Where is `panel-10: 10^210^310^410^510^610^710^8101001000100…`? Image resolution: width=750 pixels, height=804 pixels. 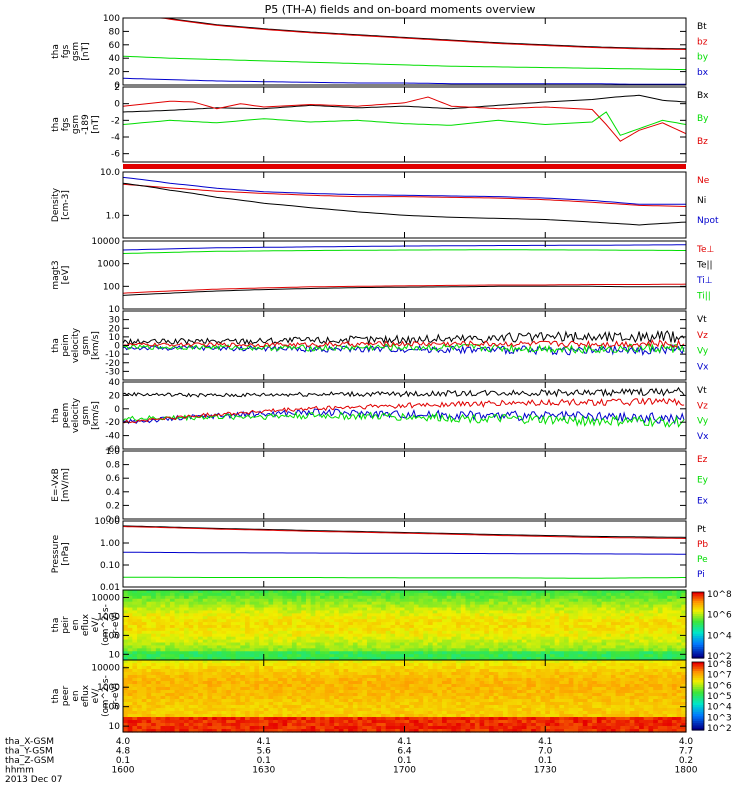
panel-10: 10^210^310^410^510^610^710^8101001000100… is located at coordinates (391, 697).